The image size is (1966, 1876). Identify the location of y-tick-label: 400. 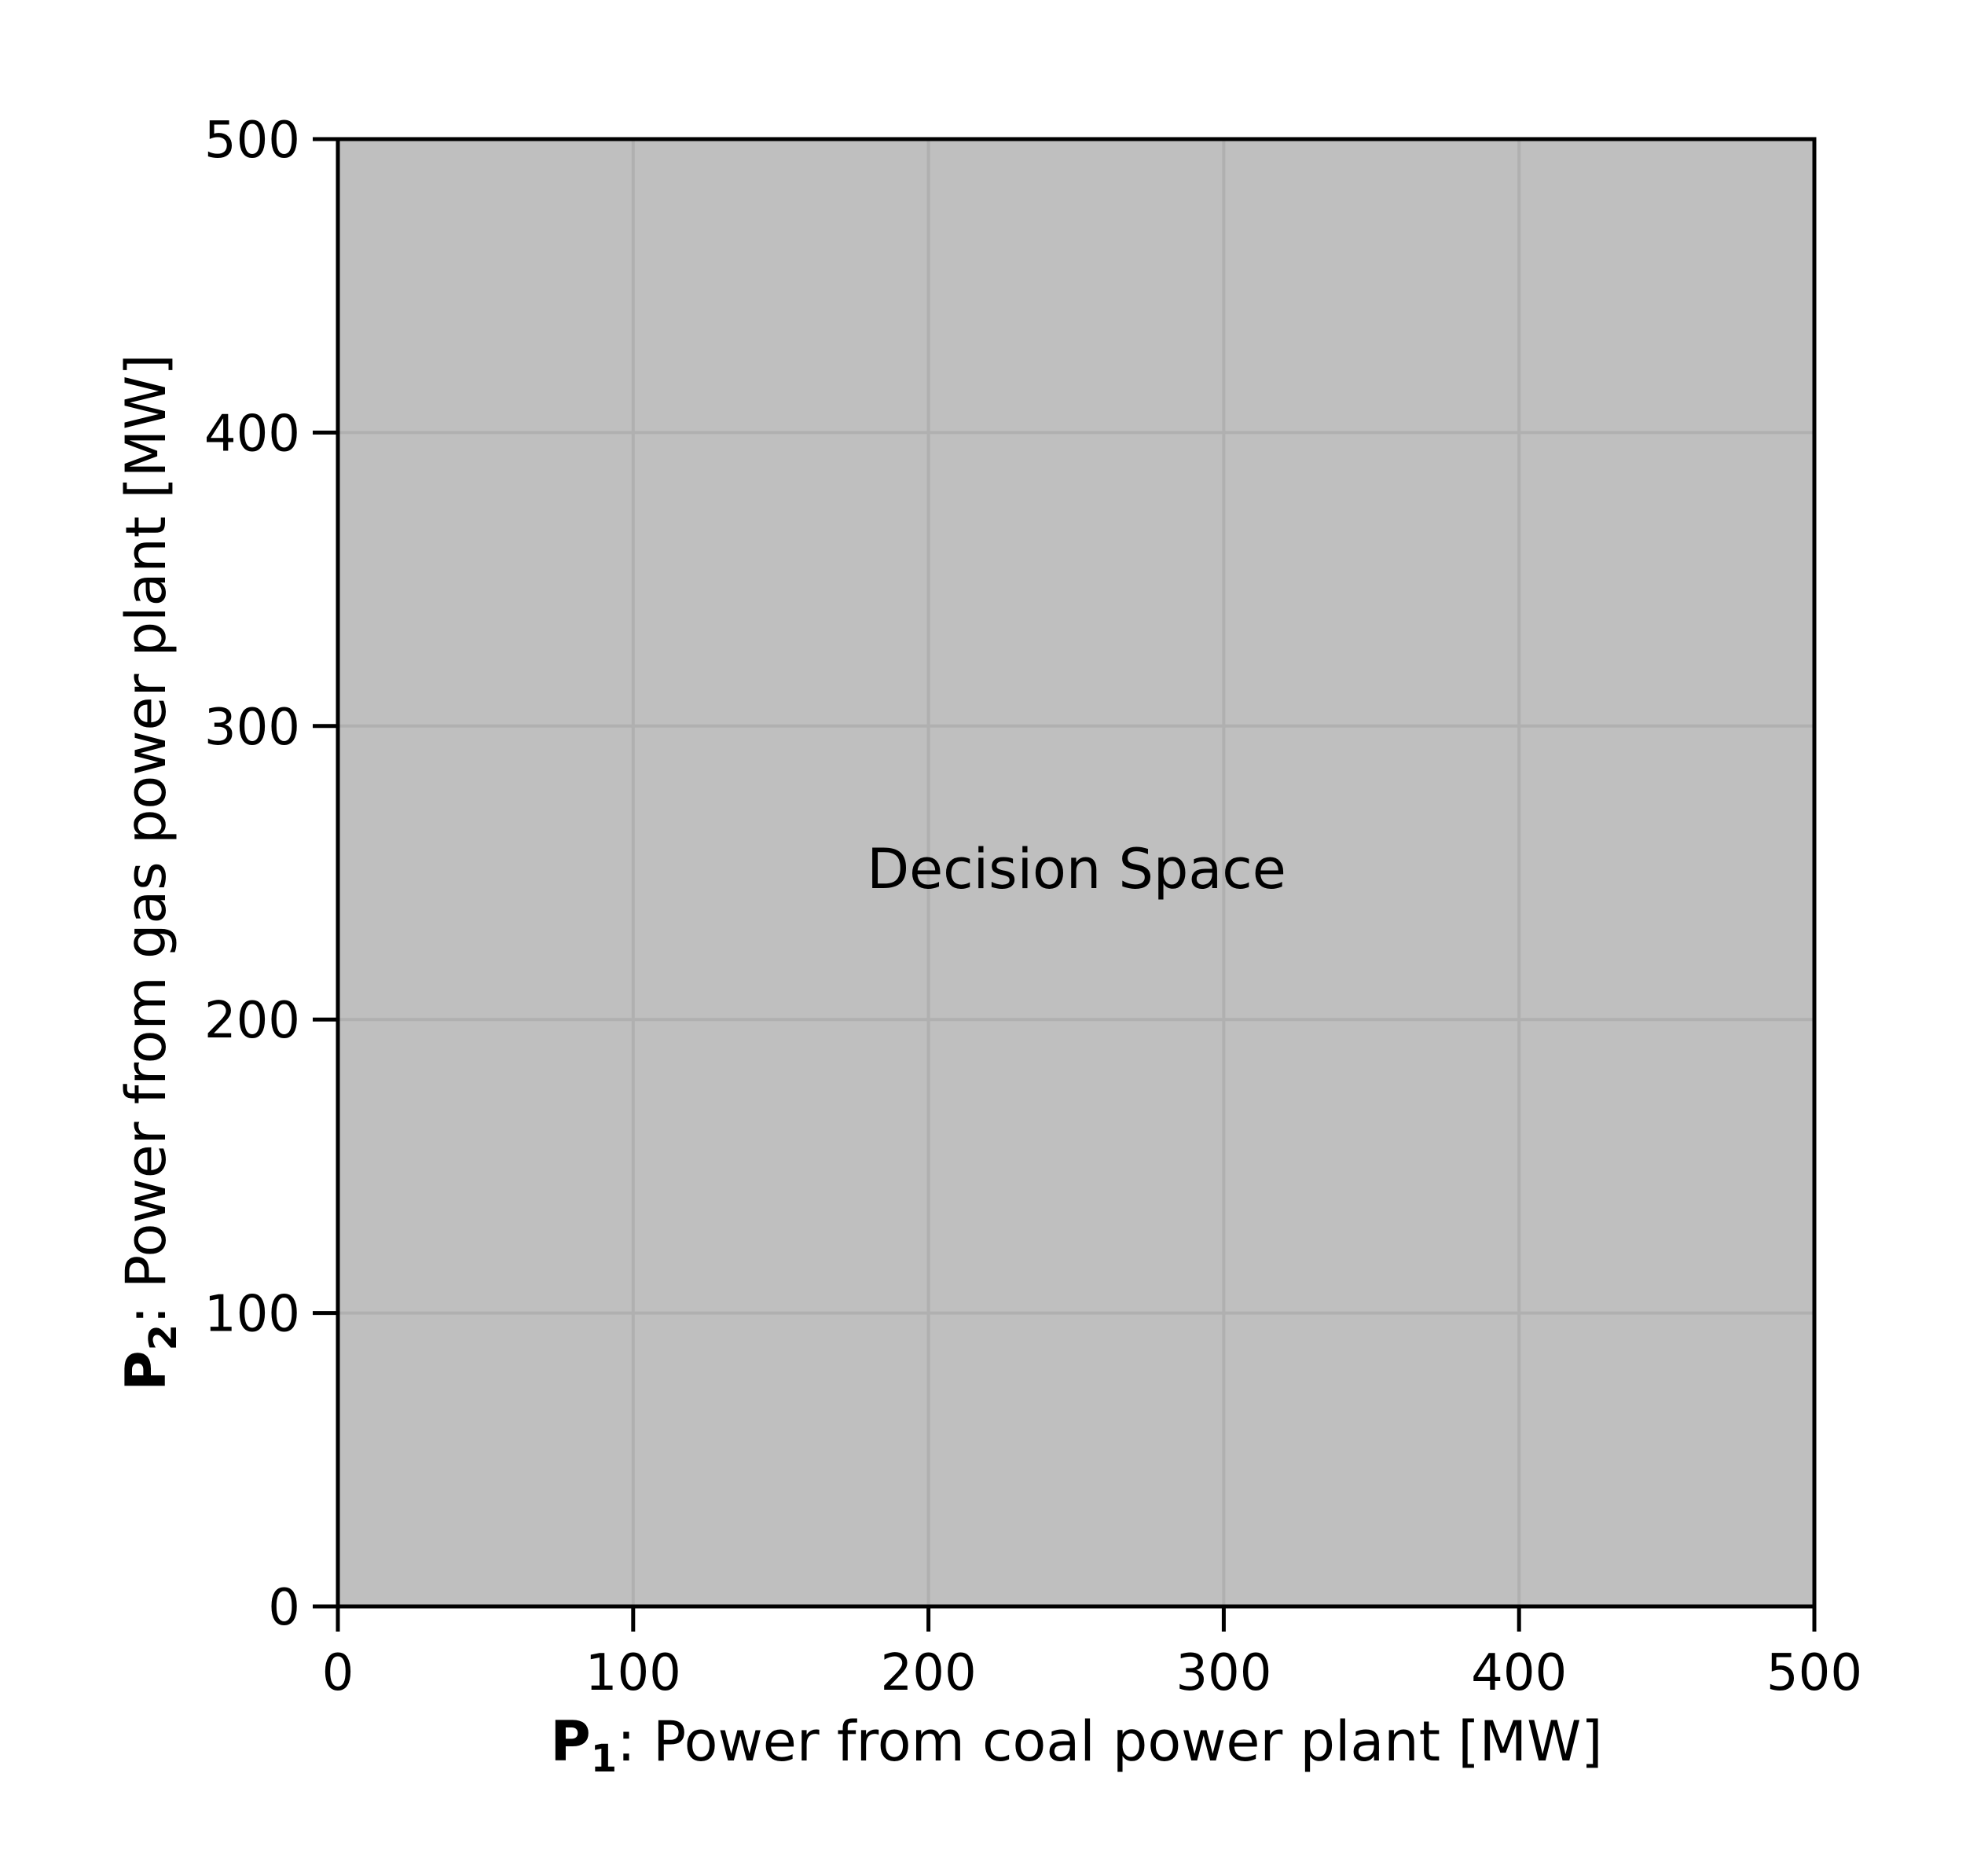
(252, 434).